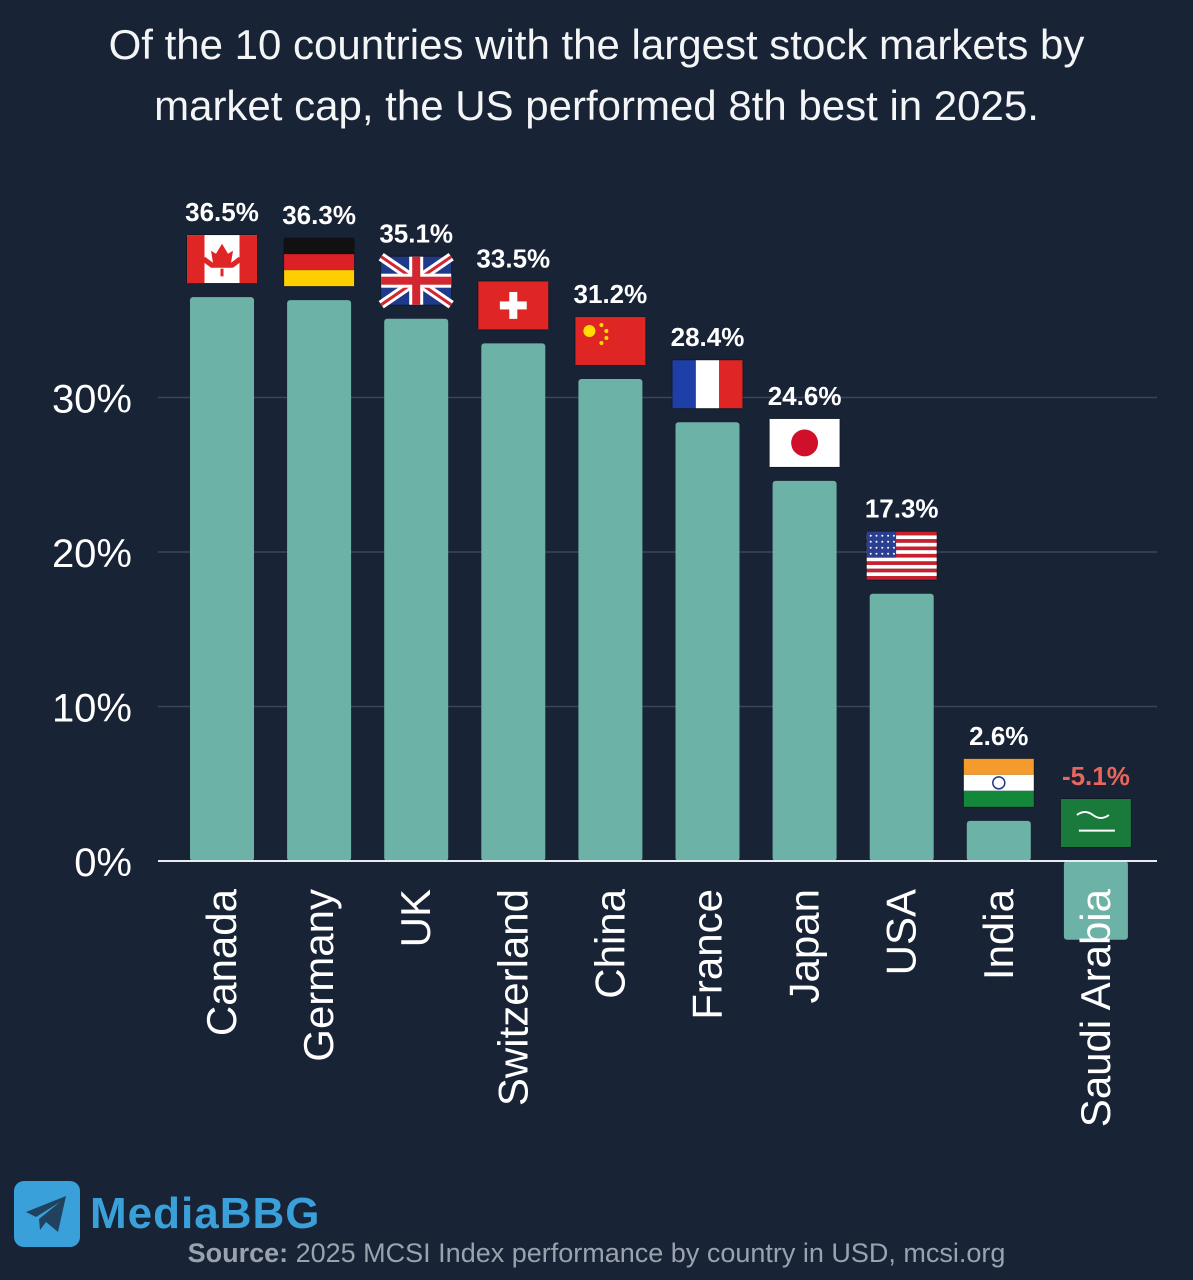 Image resolution: width=1193 pixels, height=1280 pixels. I want to click on x-tick-label-japan: Japan, so click(804, 946).